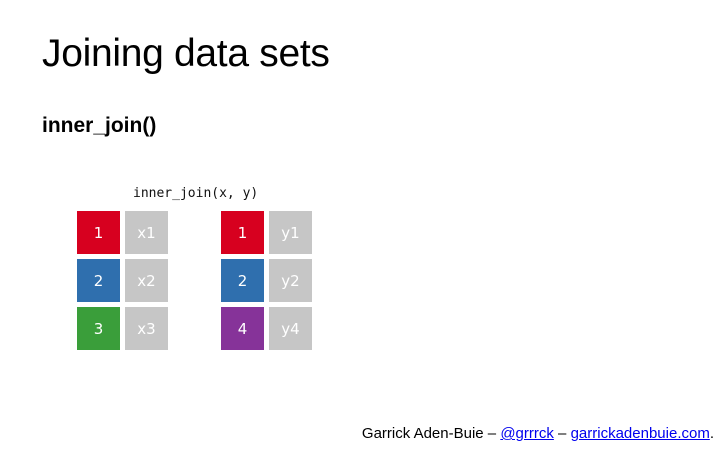 The width and height of the screenshot is (720, 450). Describe the element at coordinates (99, 125) in the screenshot. I see `slide-subtitle: inner_join()` at that location.